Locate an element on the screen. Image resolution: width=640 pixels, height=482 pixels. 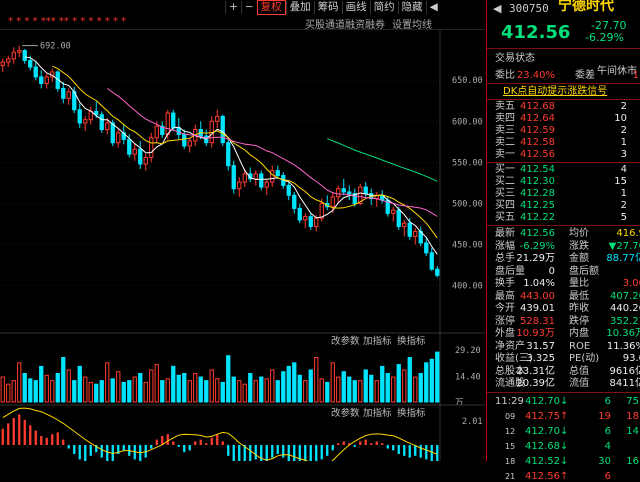
stat-row: 今开 439.01 昨收 440.26 is located at coordinates (563, 308).